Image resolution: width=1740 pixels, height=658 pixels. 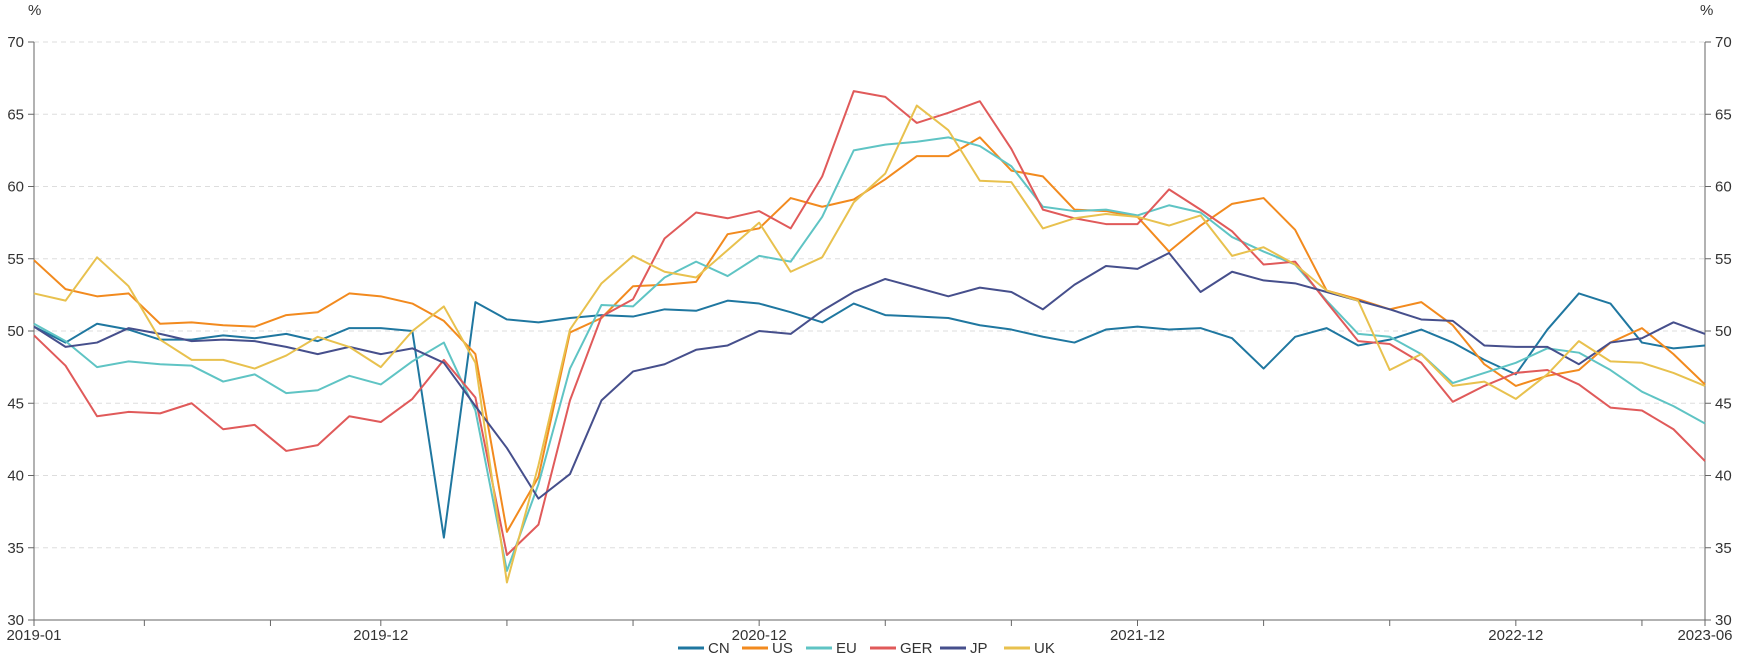 What do you see at coordinates (15, 259) in the screenshot?
I see `y-tick-label-left: 55` at bounding box center [15, 259].